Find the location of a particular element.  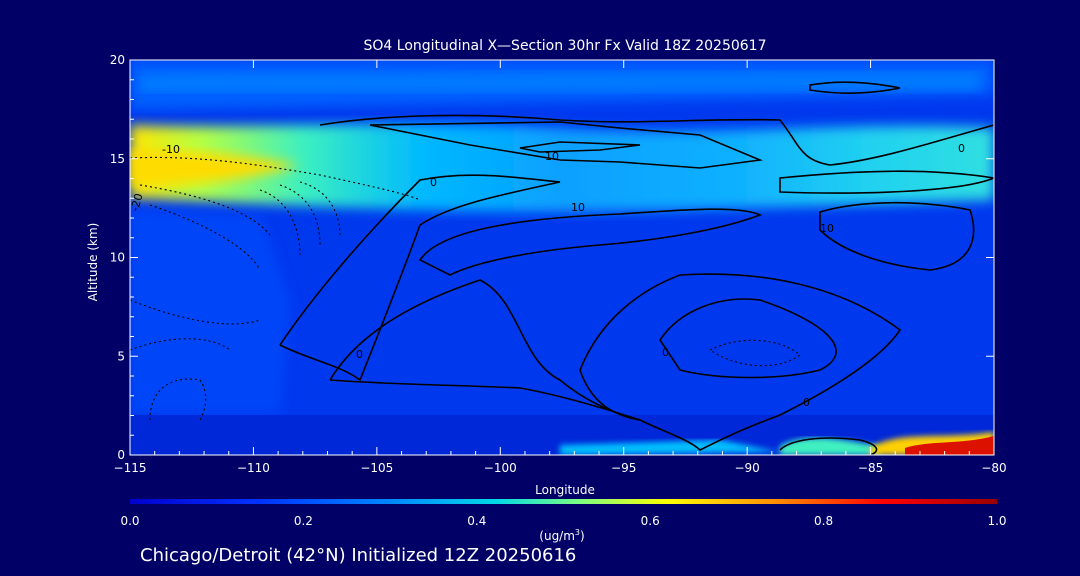

y-axis-label: Altitude (km) is located at coordinates (93, 262).